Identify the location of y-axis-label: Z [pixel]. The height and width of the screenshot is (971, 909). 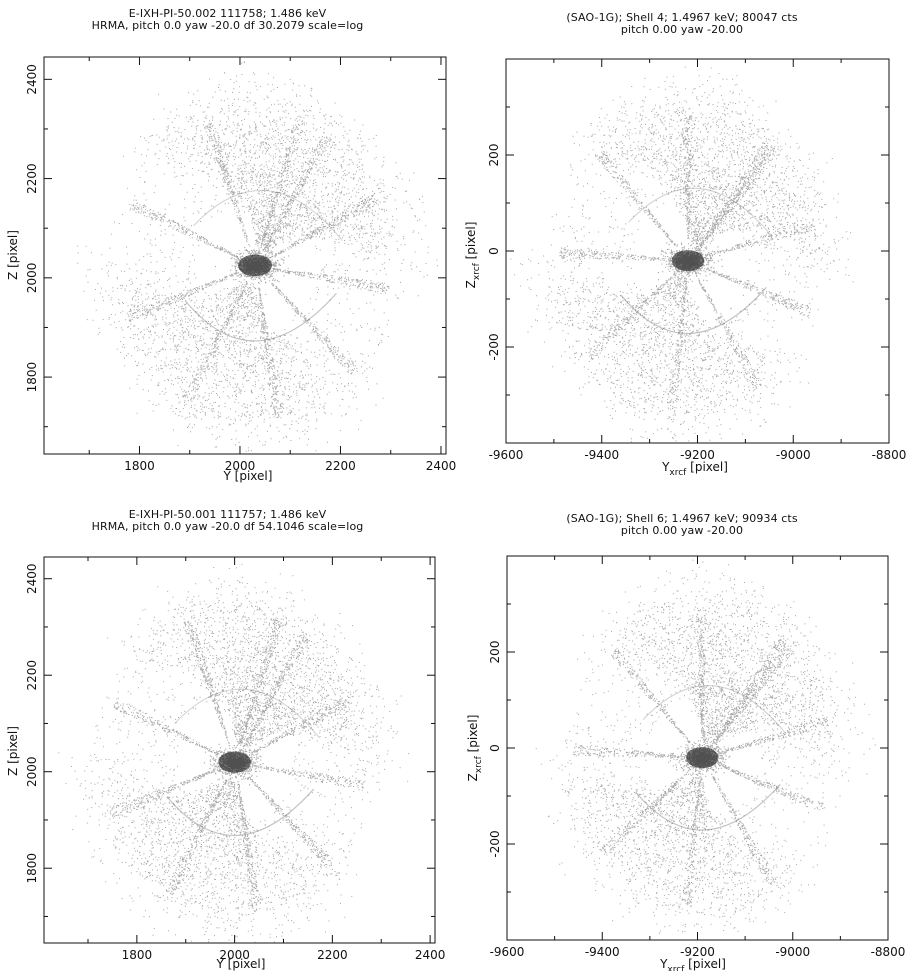
(13, 751).